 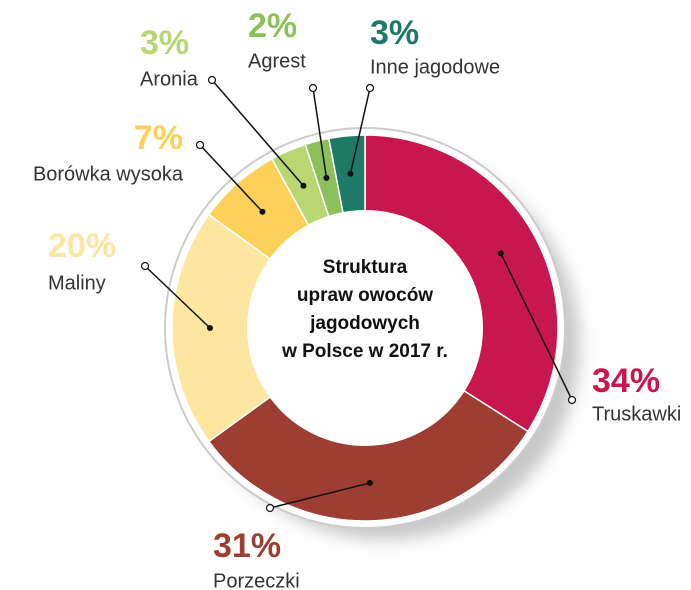 I want to click on value-label: 20%, so click(x=82, y=246).